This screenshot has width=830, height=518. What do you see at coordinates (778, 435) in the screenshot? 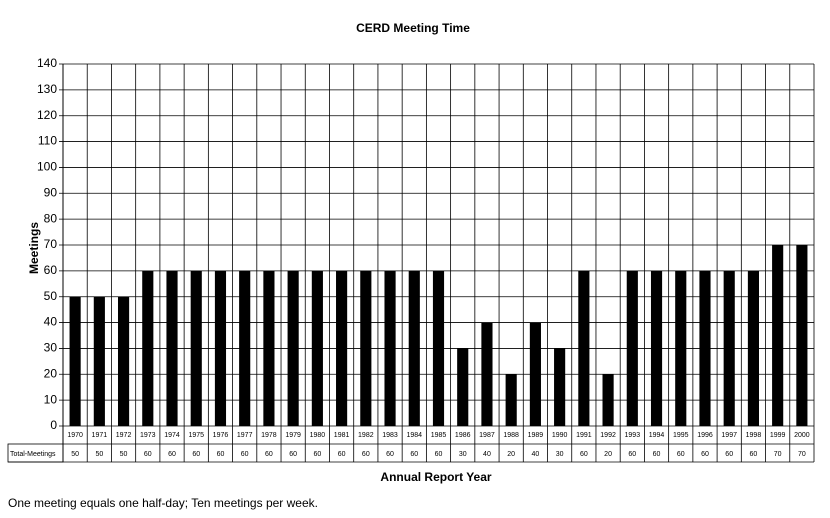
I see `x-tick-label: 1999` at bounding box center [778, 435].